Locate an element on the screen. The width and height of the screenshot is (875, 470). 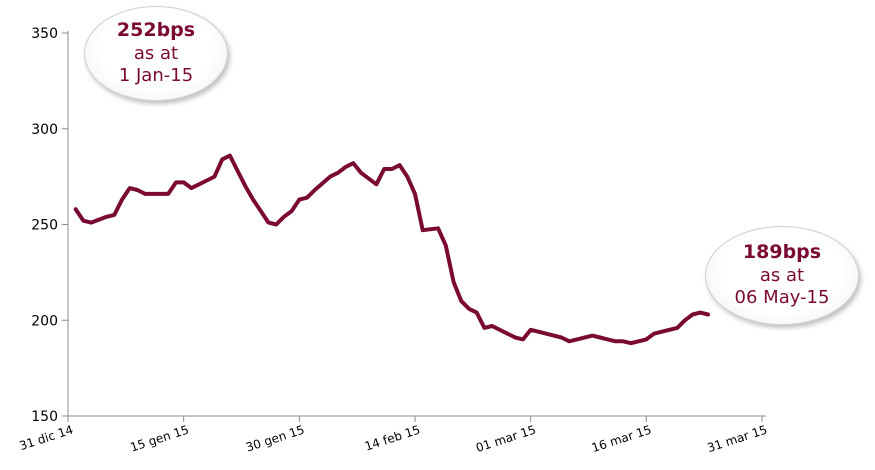
y-tick-label: 200 is located at coordinates (44, 321).